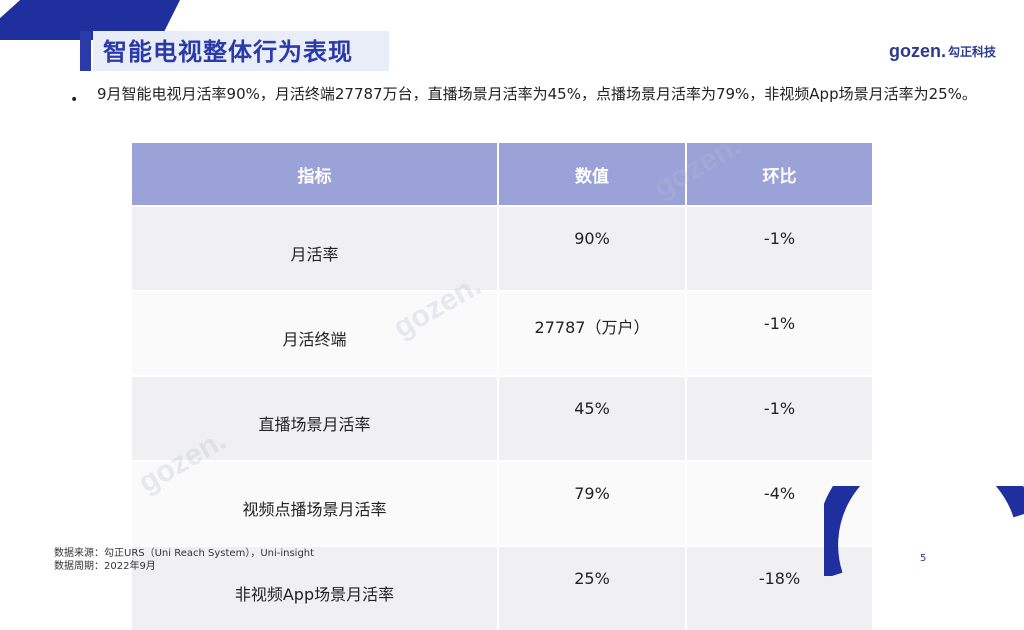  I want to click on table-row: 月活率 90% -1%, so click(502, 248).